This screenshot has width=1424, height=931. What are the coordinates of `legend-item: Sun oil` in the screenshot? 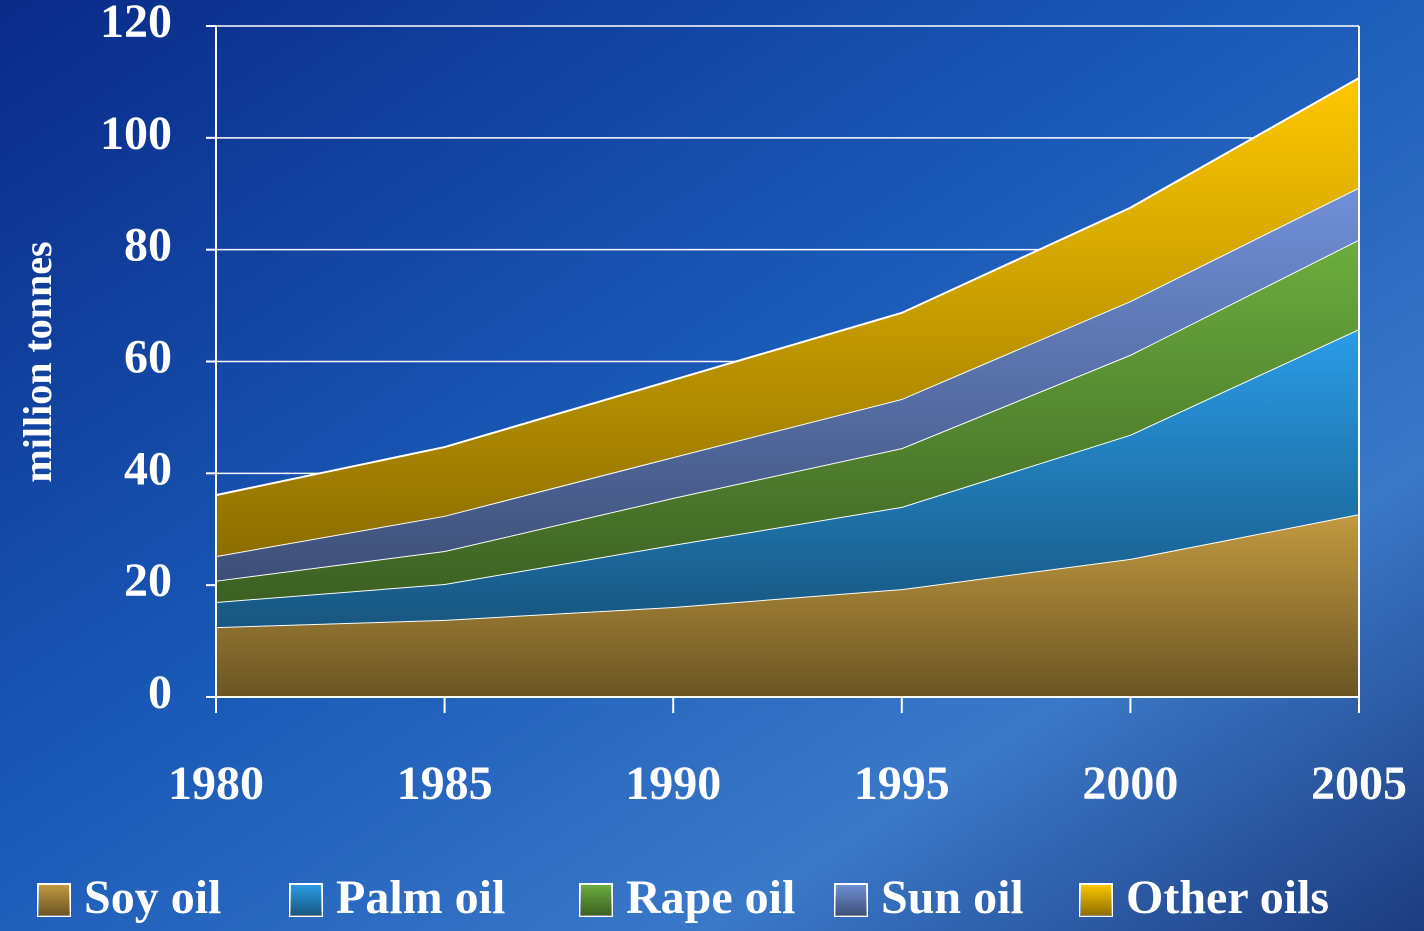 It's located at (929, 897).